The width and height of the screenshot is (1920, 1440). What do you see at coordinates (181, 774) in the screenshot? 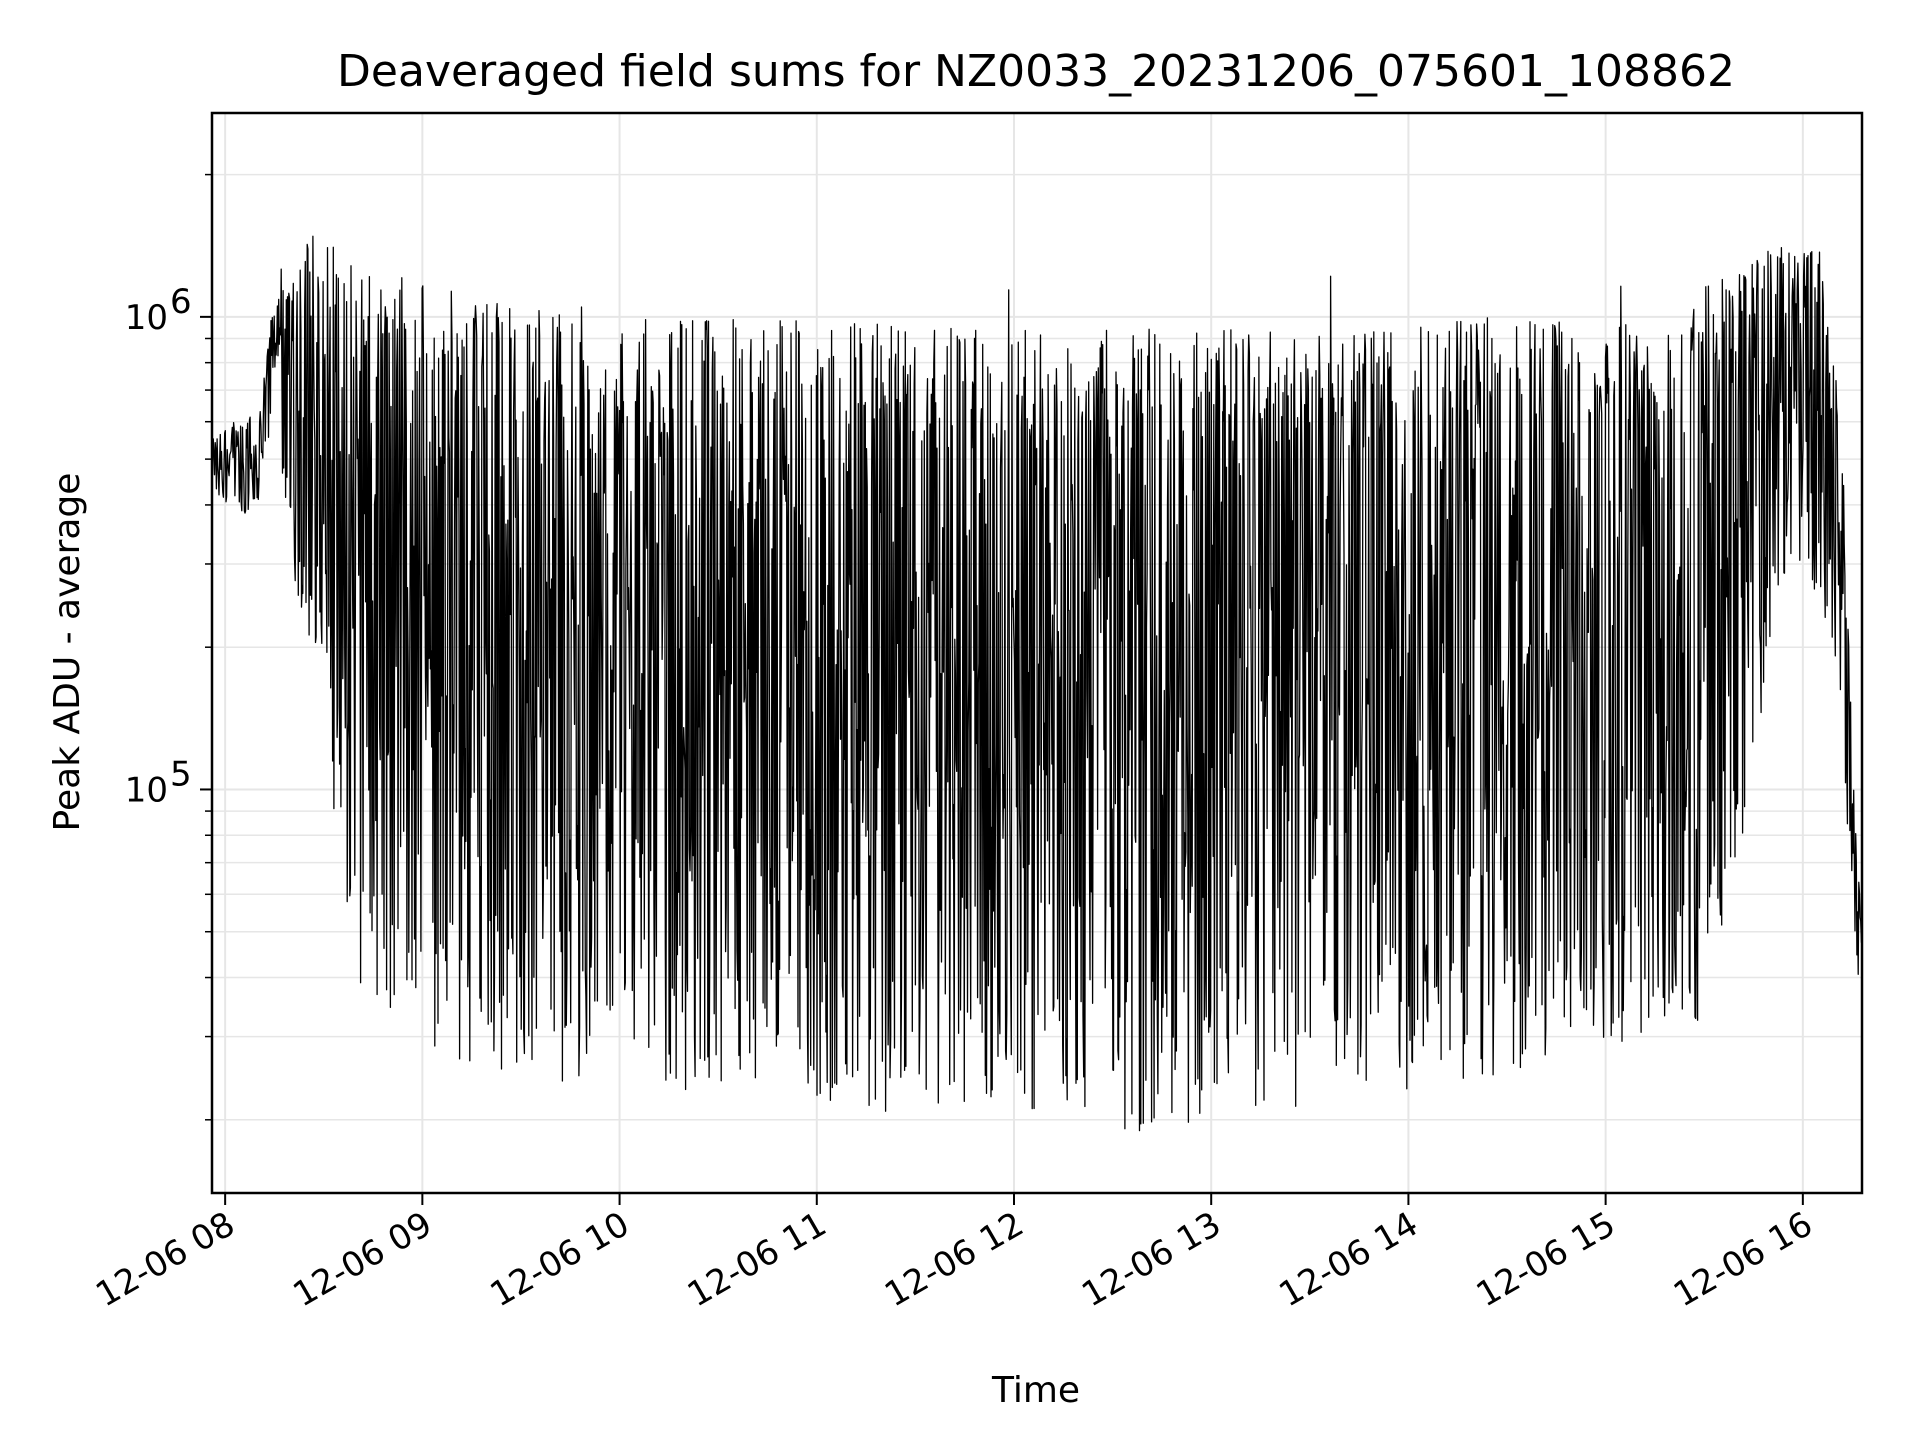
I see `y-tick-label-exponent: 5` at bounding box center [181, 774].